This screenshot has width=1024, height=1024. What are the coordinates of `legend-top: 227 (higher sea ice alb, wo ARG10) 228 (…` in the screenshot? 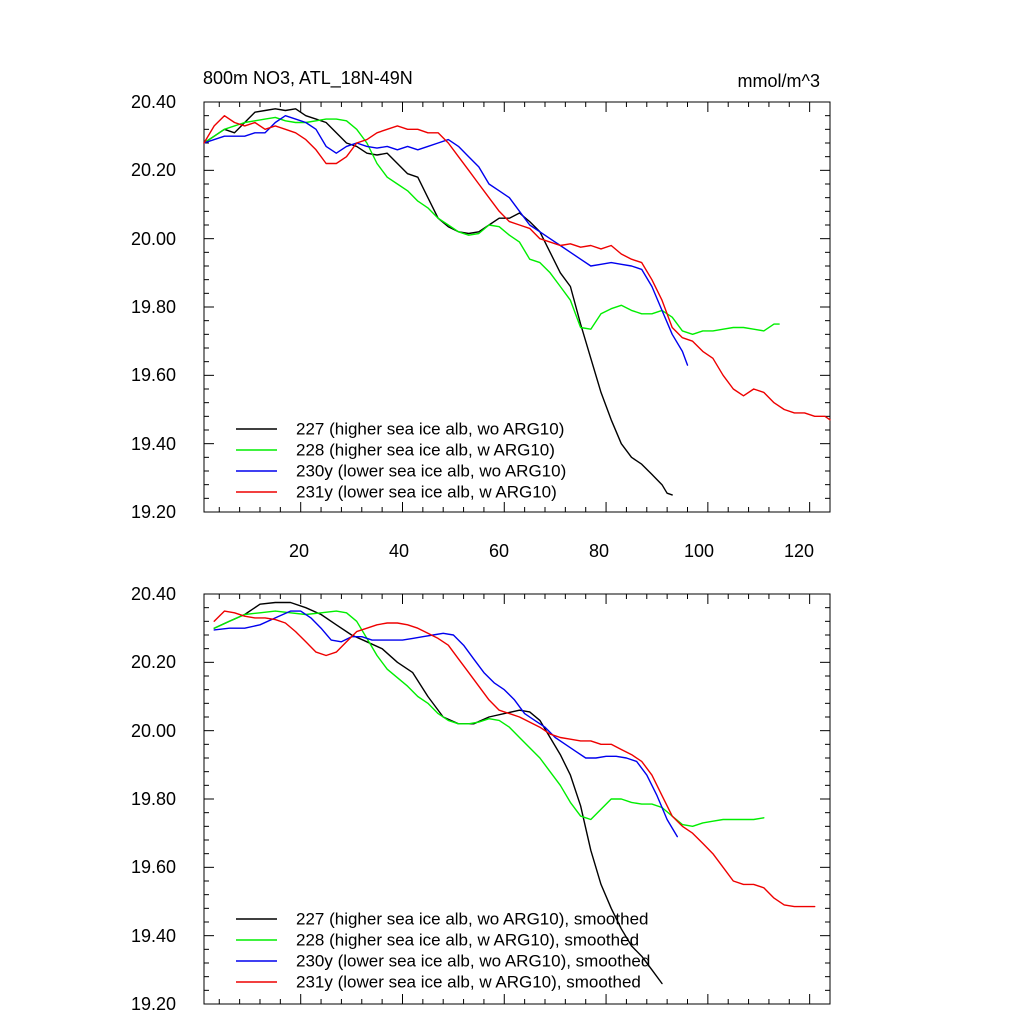 It's located at (401, 461).